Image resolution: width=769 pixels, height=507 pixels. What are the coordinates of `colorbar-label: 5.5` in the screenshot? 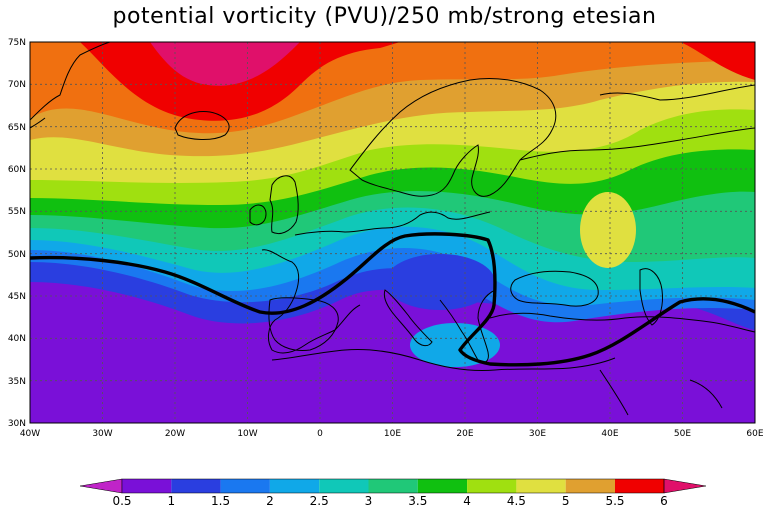 It's located at (614, 500).